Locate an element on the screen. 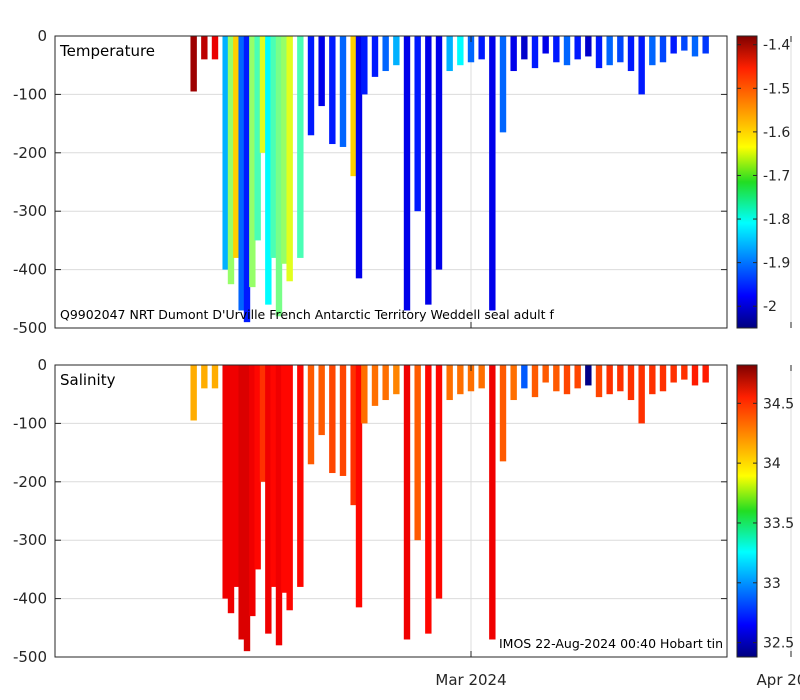 The width and height of the screenshot is (800, 700). salinity-colorbar-bar is located at coordinates (747, 511).